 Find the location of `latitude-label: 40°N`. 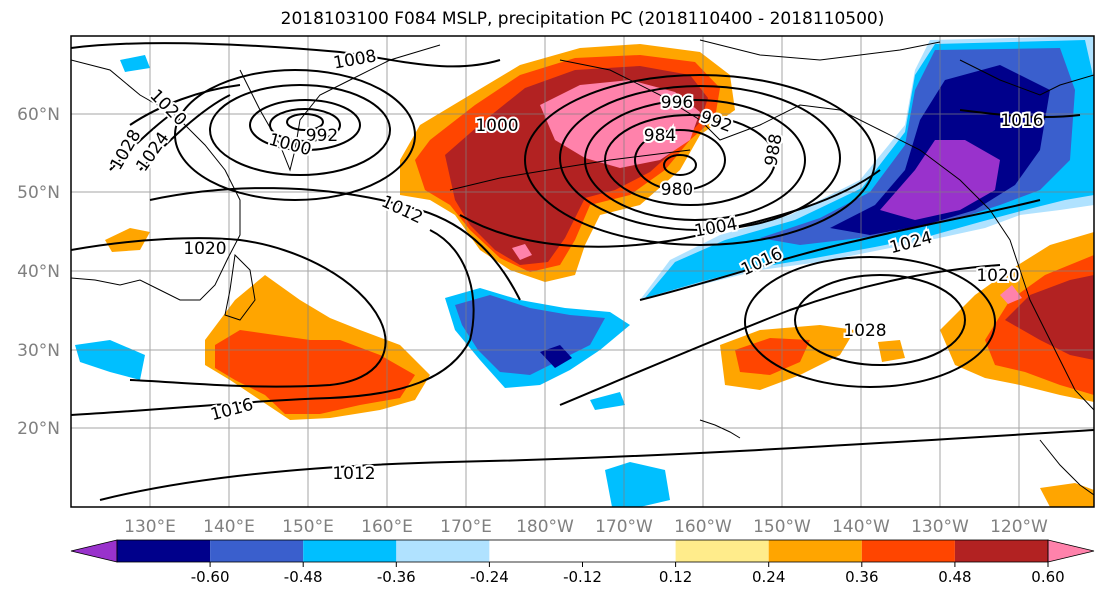

latitude-label: 40°N is located at coordinates (38, 272).